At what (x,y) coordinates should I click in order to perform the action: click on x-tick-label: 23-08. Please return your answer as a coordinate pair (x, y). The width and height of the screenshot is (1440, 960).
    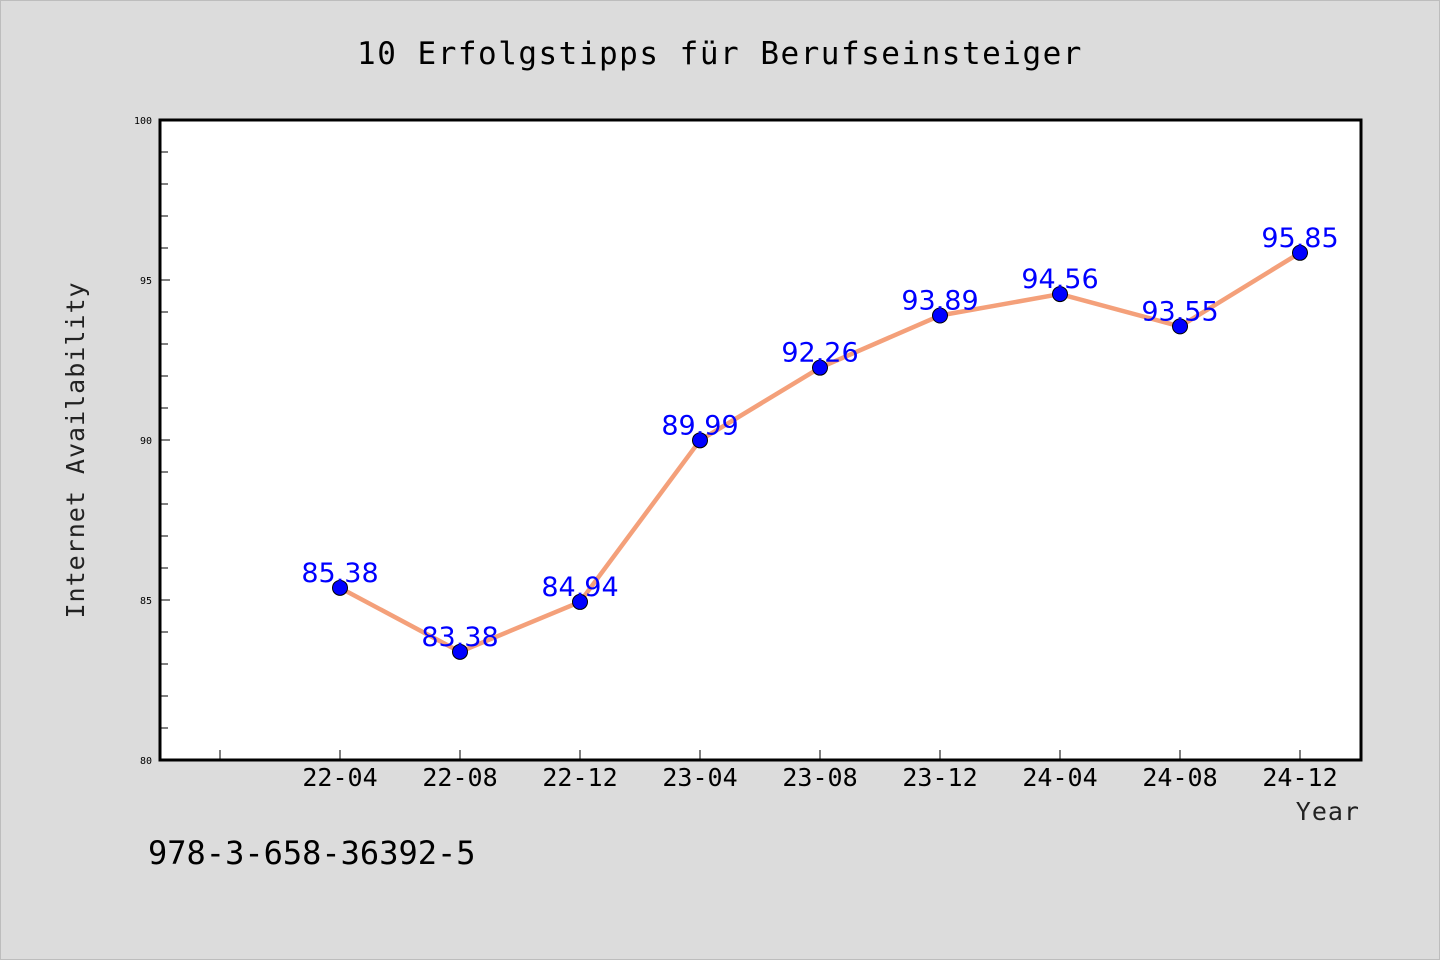
    Looking at the image, I should click on (819, 777).